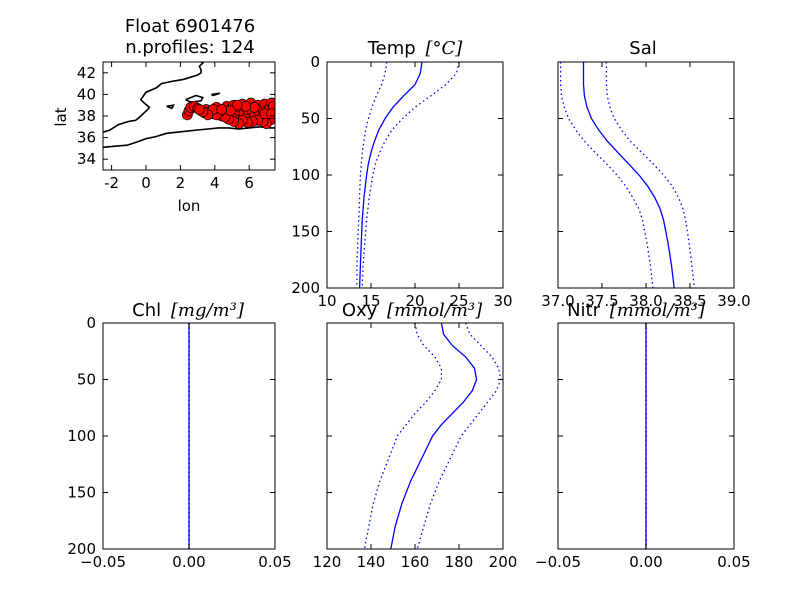  What do you see at coordinates (503, 562) in the screenshot?
I see `oxy-xtick-label: 200` at bounding box center [503, 562].